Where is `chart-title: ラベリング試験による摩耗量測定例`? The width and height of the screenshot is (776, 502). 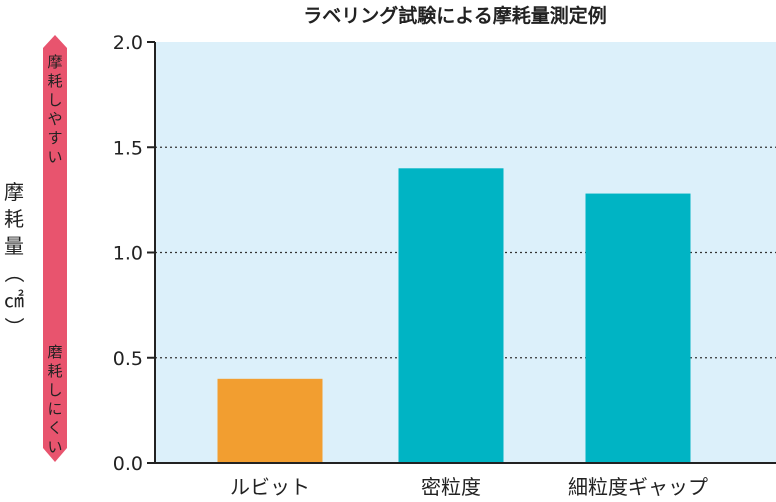 chart-title: ラベリング試験による摩耗量測定例 is located at coordinates (454, 15).